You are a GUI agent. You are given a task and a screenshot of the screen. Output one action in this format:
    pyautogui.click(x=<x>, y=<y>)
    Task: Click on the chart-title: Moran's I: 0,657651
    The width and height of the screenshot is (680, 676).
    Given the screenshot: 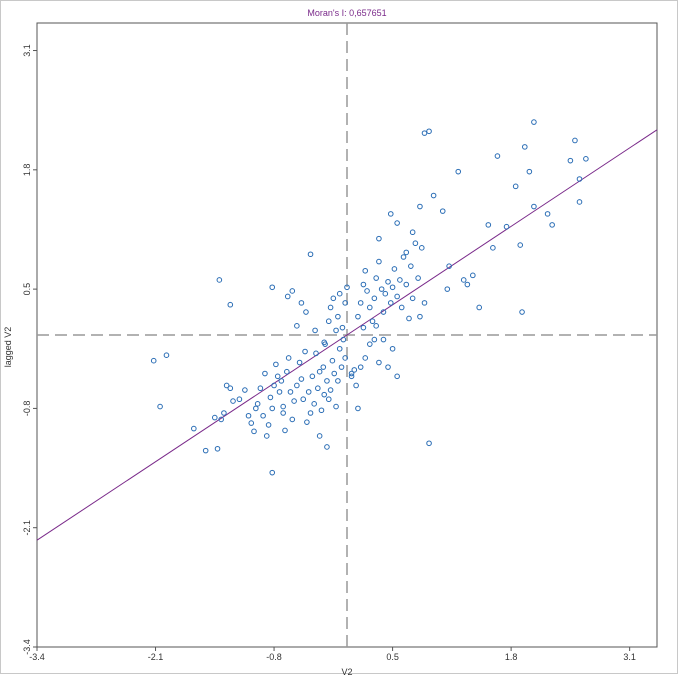 What is the action you would take?
    pyautogui.click(x=346, y=13)
    